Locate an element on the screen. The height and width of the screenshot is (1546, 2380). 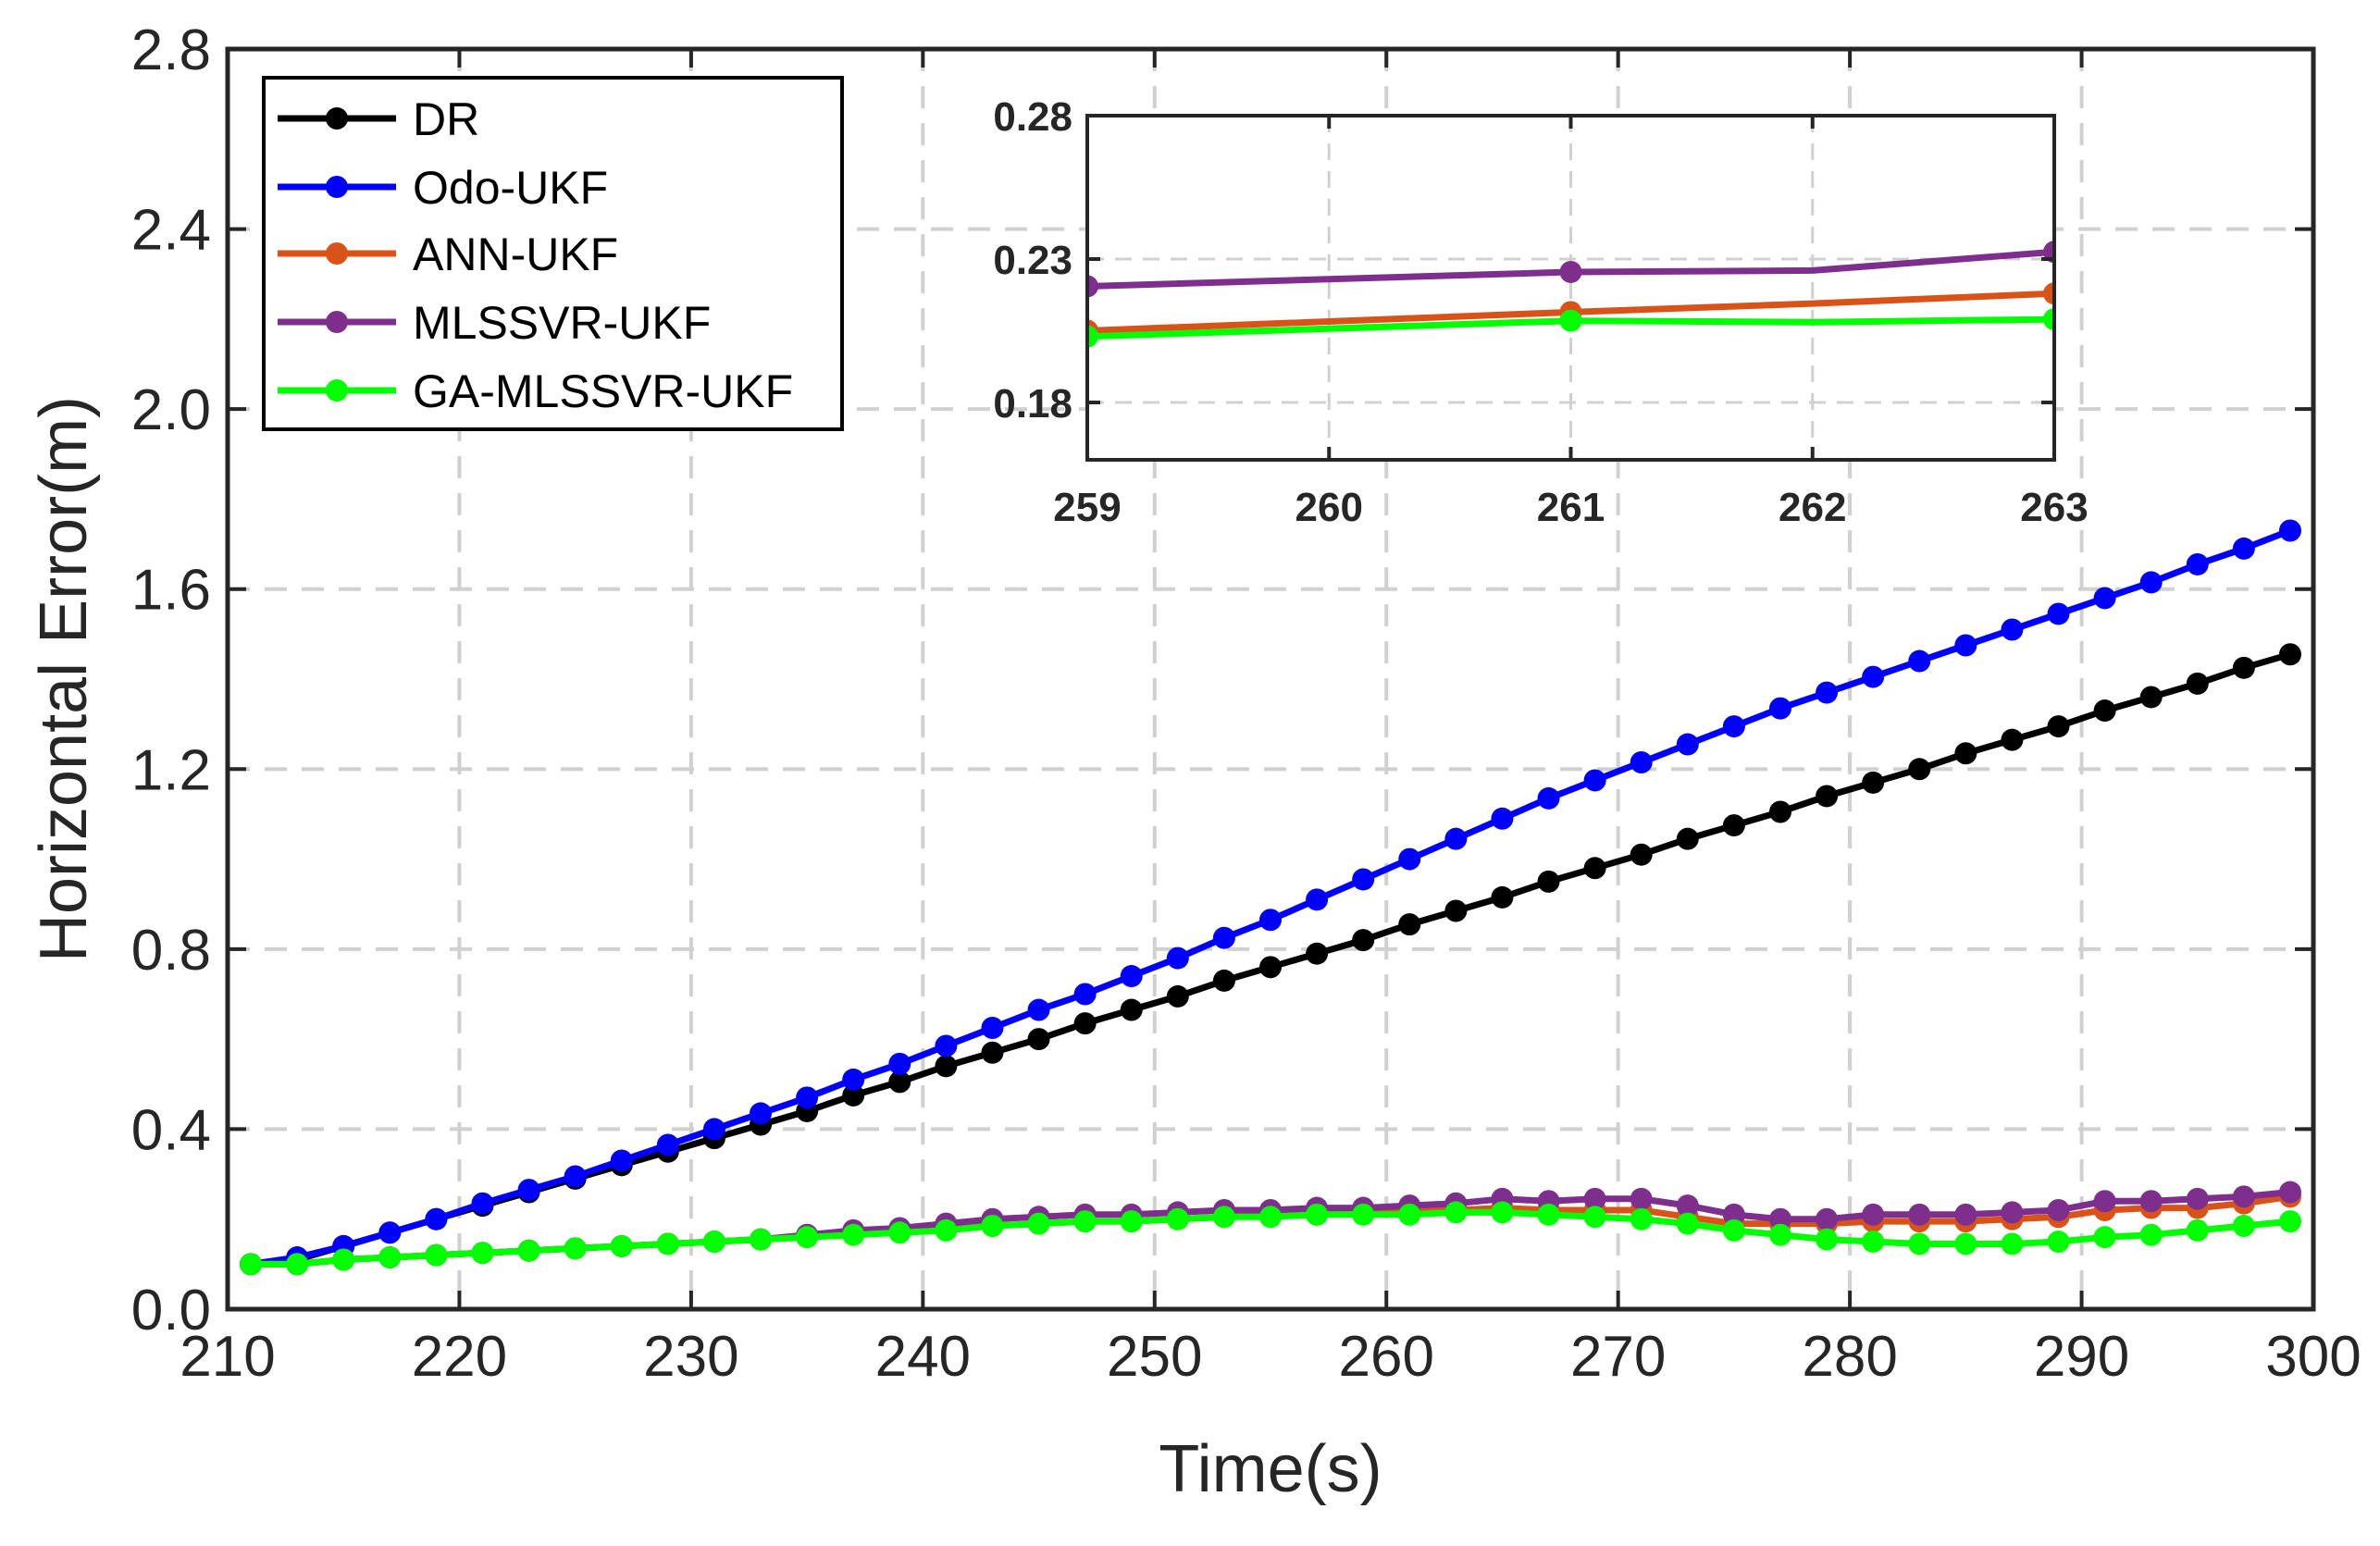
main-x-tick-label-300: 300 is located at coordinates (2313, 1357).